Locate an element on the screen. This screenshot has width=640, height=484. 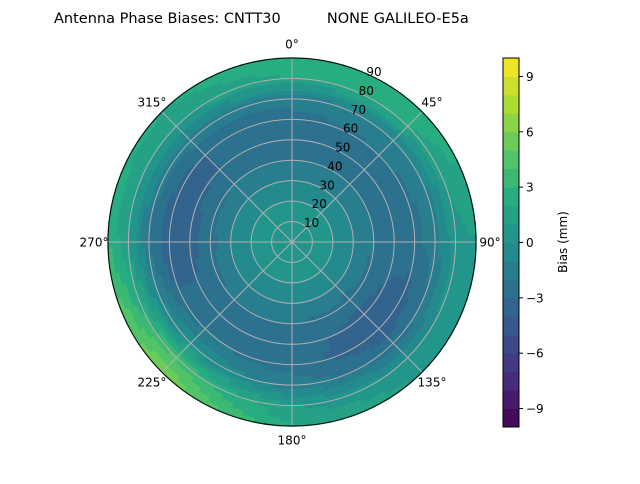
colorbar: −9 −6 −3 0 3 6 9 is located at coordinates (523, 243).